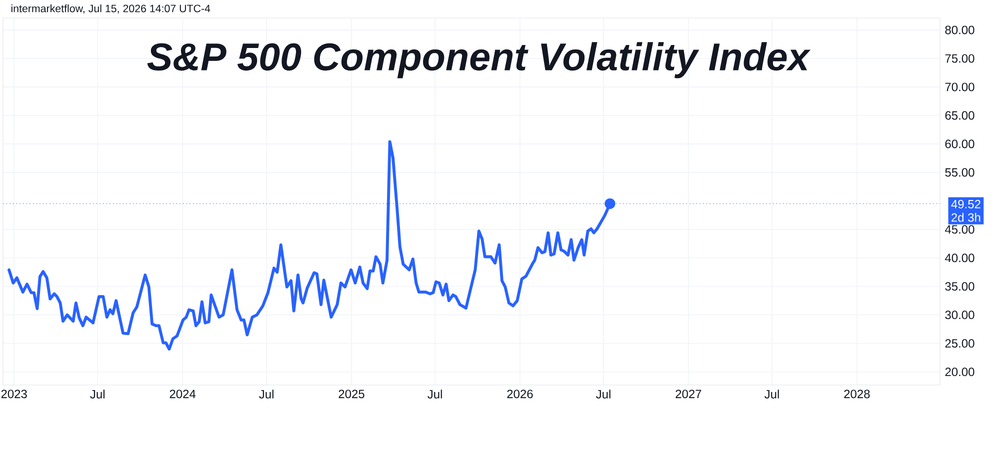 The height and width of the screenshot is (466, 1000). What do you see at coordinates (689, 394) in the screenshot?
I see `x-tick-label: 2027` at bounding box center [689, 394].